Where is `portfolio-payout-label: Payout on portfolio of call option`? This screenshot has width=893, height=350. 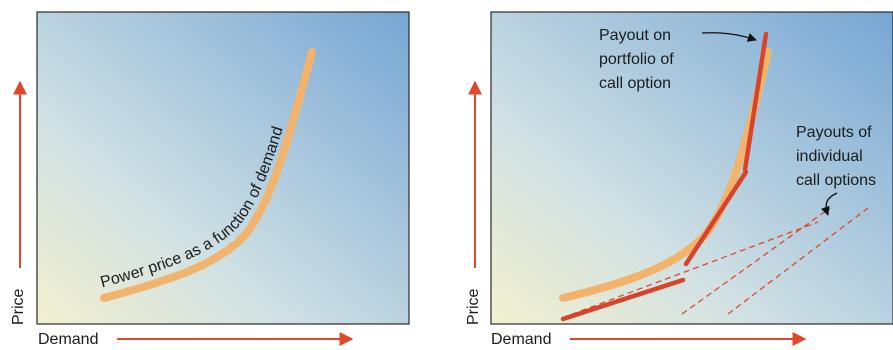 portfolio-payout-label: Payout on portfolio of call option is located at coordinates (638, 59).